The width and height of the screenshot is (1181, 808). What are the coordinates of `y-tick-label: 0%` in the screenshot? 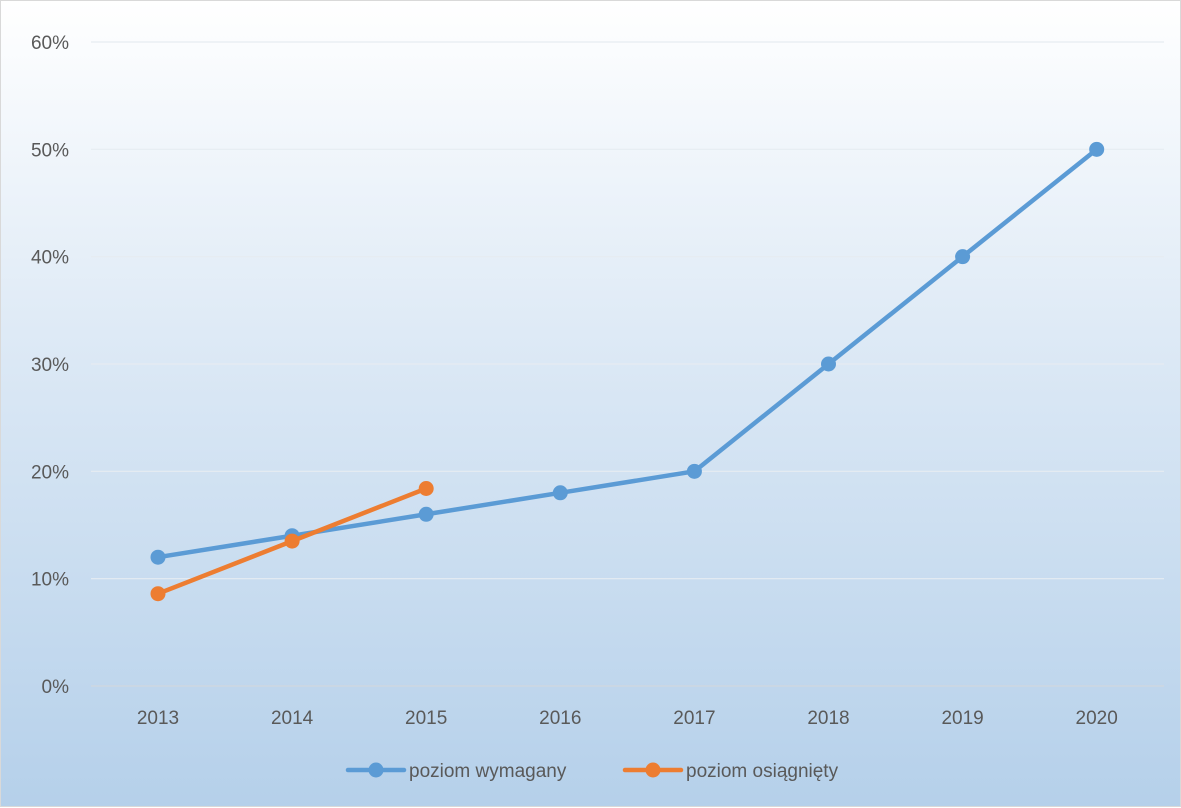 It's located at (56, 687).